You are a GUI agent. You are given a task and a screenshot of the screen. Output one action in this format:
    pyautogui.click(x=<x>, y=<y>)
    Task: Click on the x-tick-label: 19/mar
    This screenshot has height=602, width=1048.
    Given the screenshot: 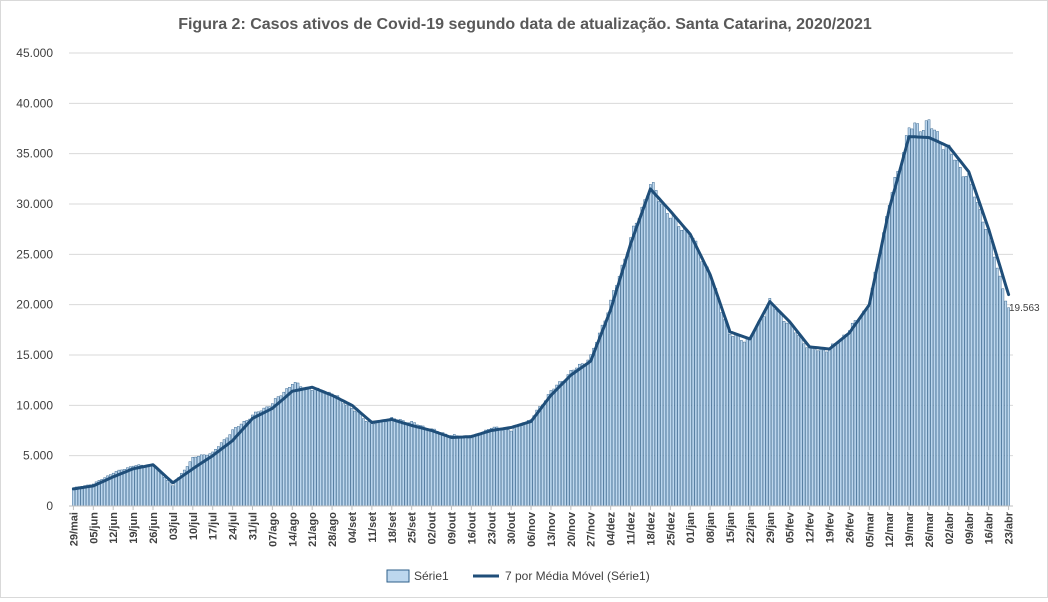 What is the action you would take?
    pyautogui.click(x=910, y=529)
    